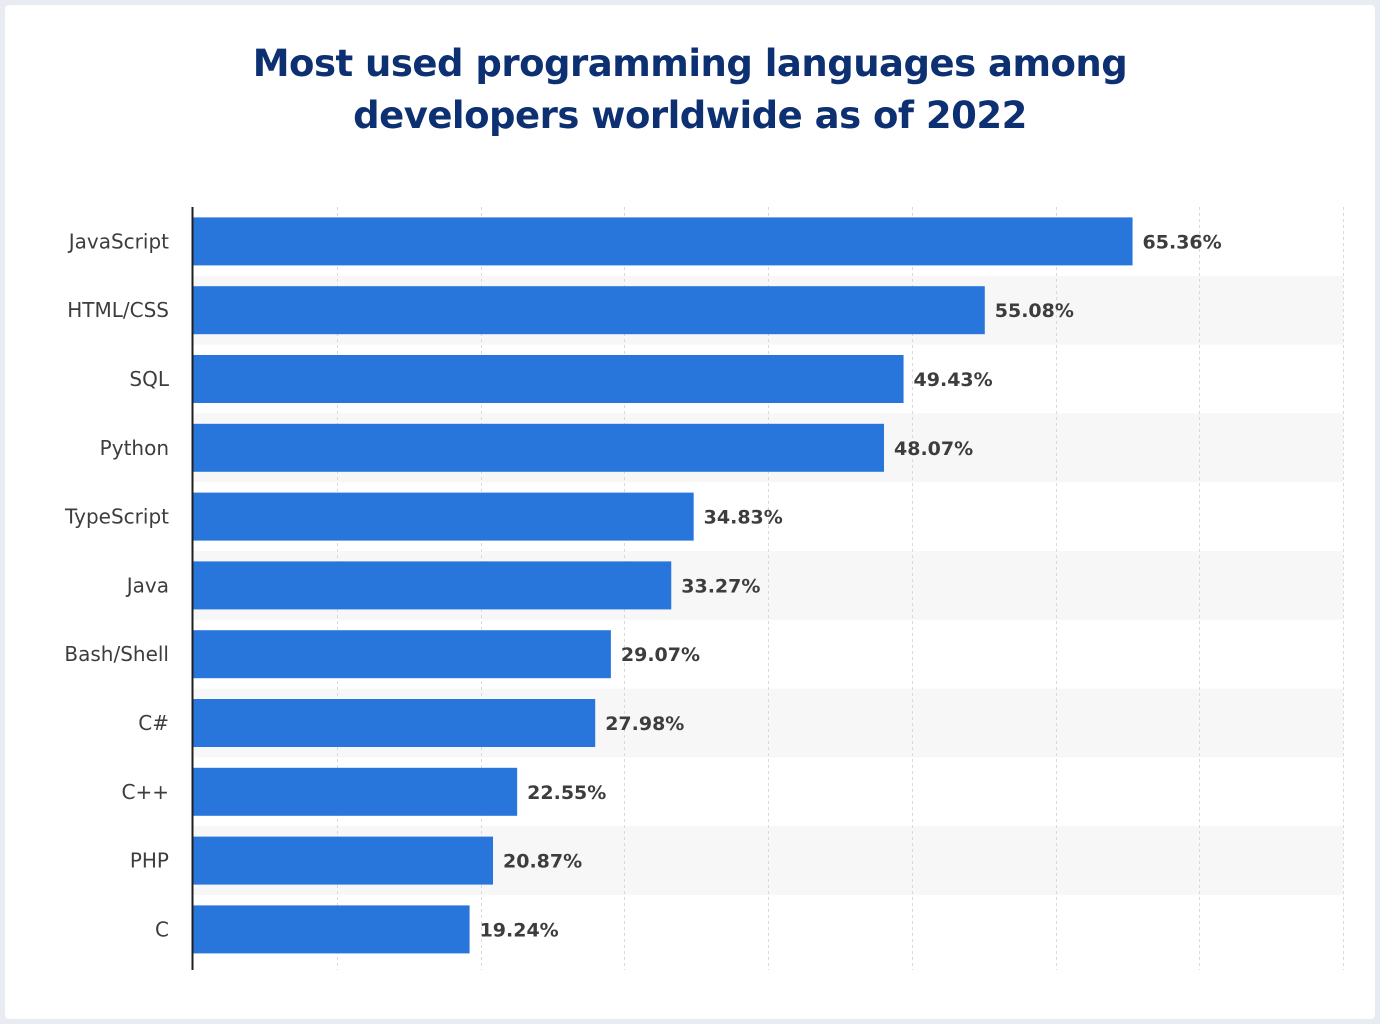 This screenshot has height=1024, width=1380. What do you see at coordinates (443, 516) in the screenshot?
I see `bar-typescript` at bounding box center [443, 516].